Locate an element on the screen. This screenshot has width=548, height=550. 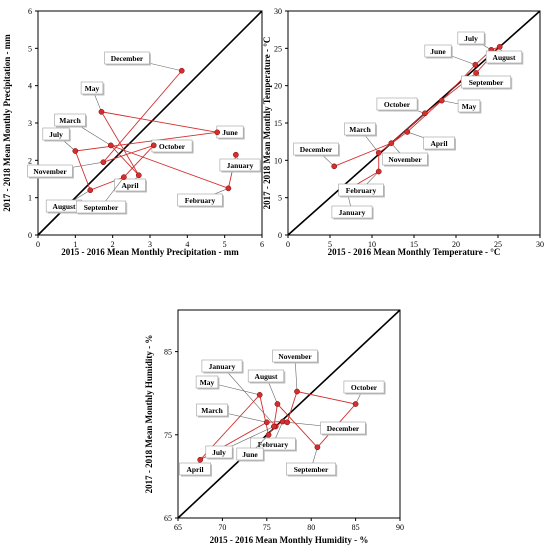
x-tick-label: 65 is located at coordinates (178, 527).